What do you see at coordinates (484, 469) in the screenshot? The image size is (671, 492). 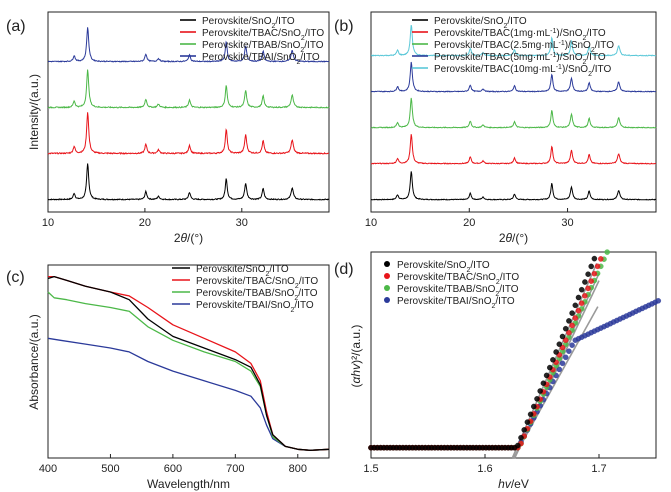 I see `x-tick-label: 1.6` at bounding box center [484, 469].